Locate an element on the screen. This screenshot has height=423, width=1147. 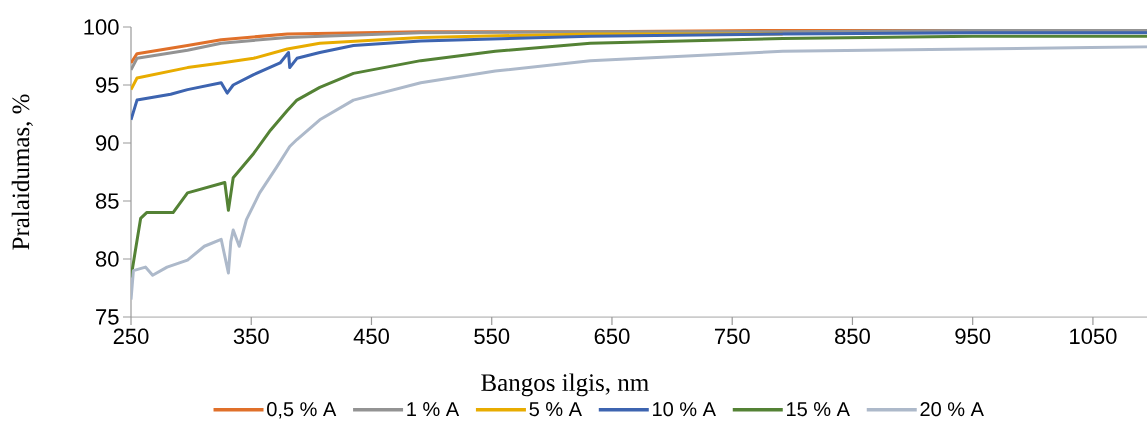
x-tick-label: 550 is located at coordinates (492, 336).